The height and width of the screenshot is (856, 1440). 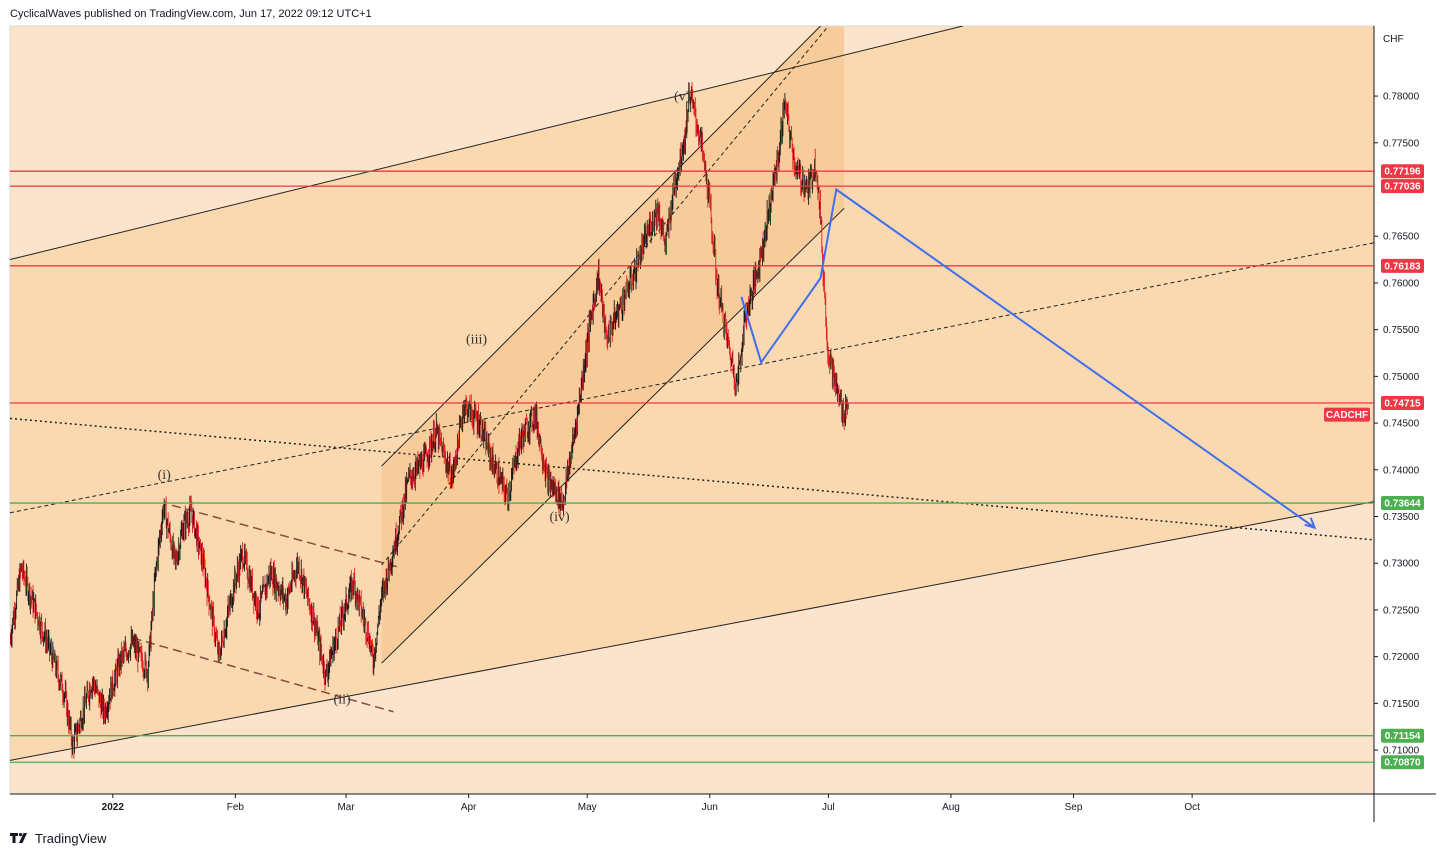 What do you see at coordinates (346, 807) in the screenshot?
I see `x-tick-label-2: Mar` at bounding box center [346, 807].